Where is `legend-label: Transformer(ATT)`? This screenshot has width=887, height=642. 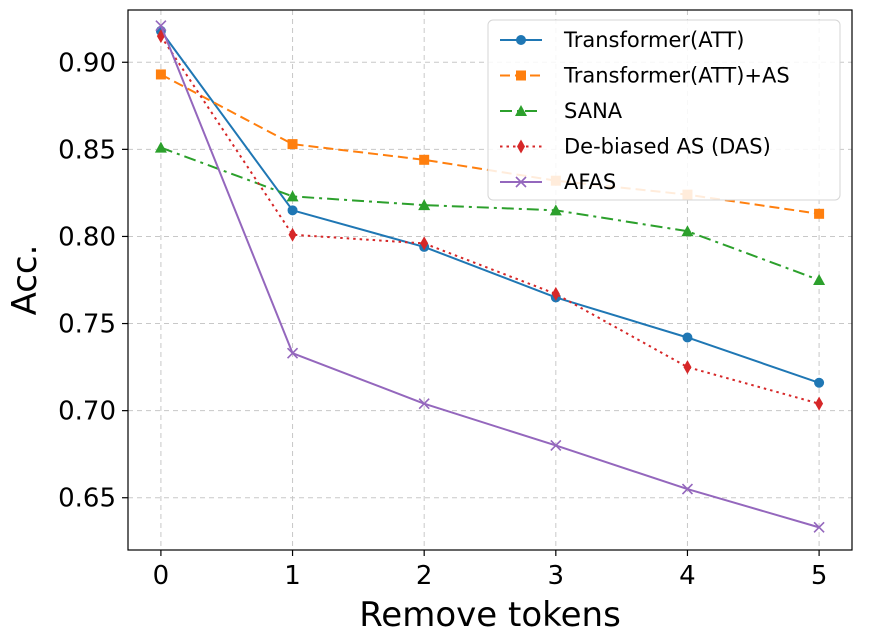
legend-label: Transformer(ATT) is located at coordinates (653, 40).